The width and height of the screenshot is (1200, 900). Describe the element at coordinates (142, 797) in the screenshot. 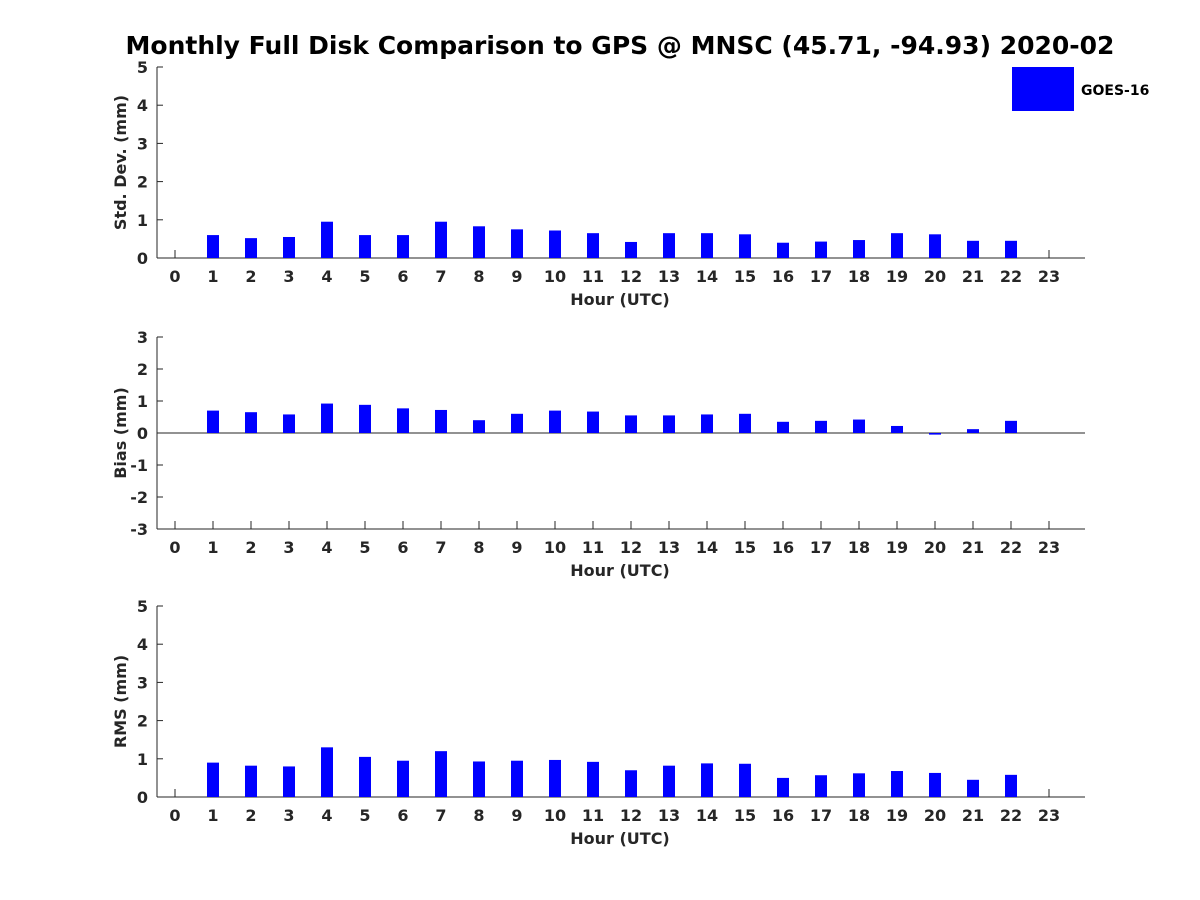

I see `y-tick-label: 0` at that location.